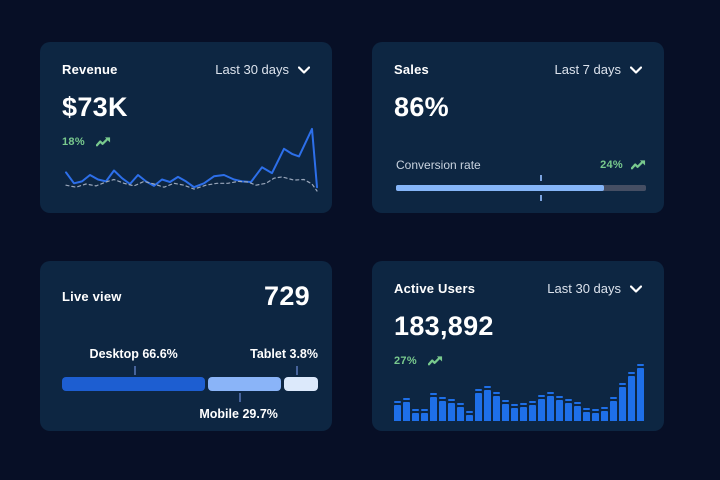  I want to click on live-view-card-header: Live view 729, so click(186, 296).